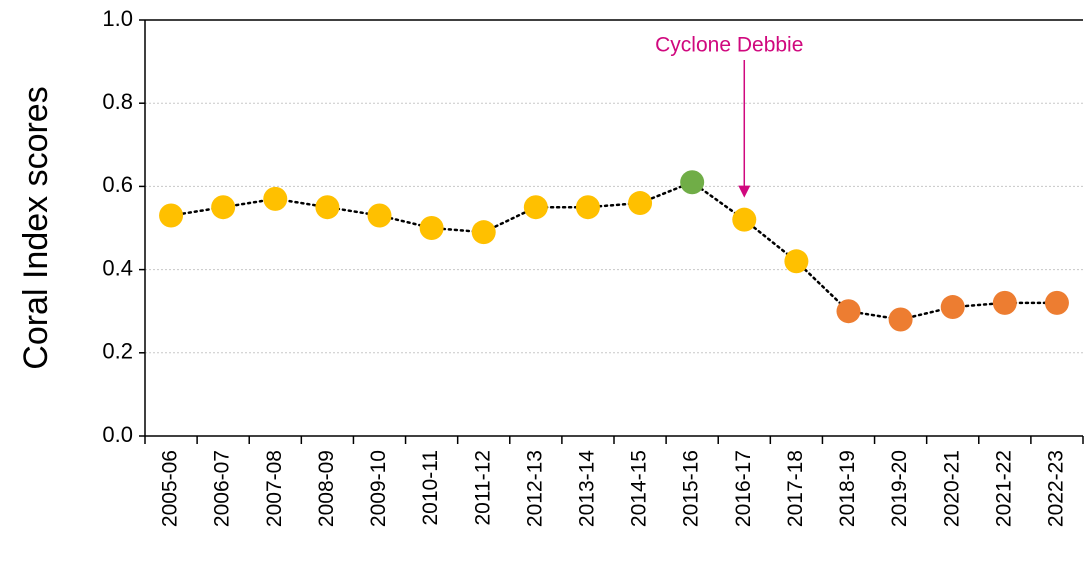 The width and height of the screenshot is (1084, 581). What do you see at coordinates (117, 101) in the screenshot?
I see `y-tick-label: 0.8` at bounding box center [117, 101].